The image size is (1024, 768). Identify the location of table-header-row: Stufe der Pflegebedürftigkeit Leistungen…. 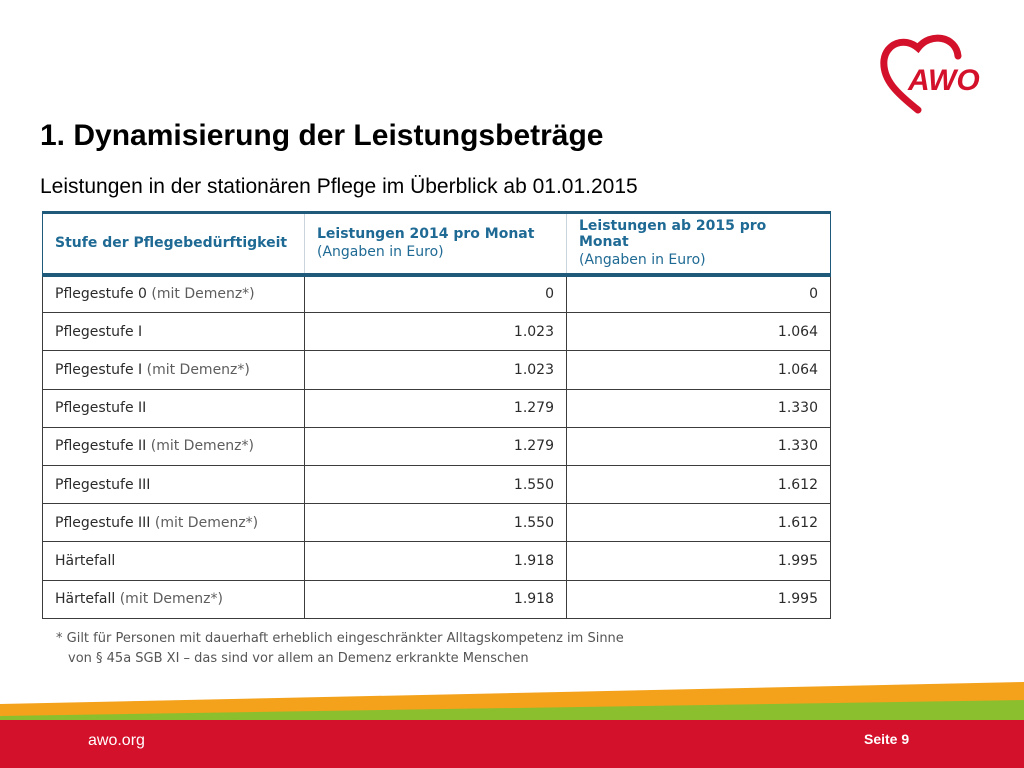
(436, 244).